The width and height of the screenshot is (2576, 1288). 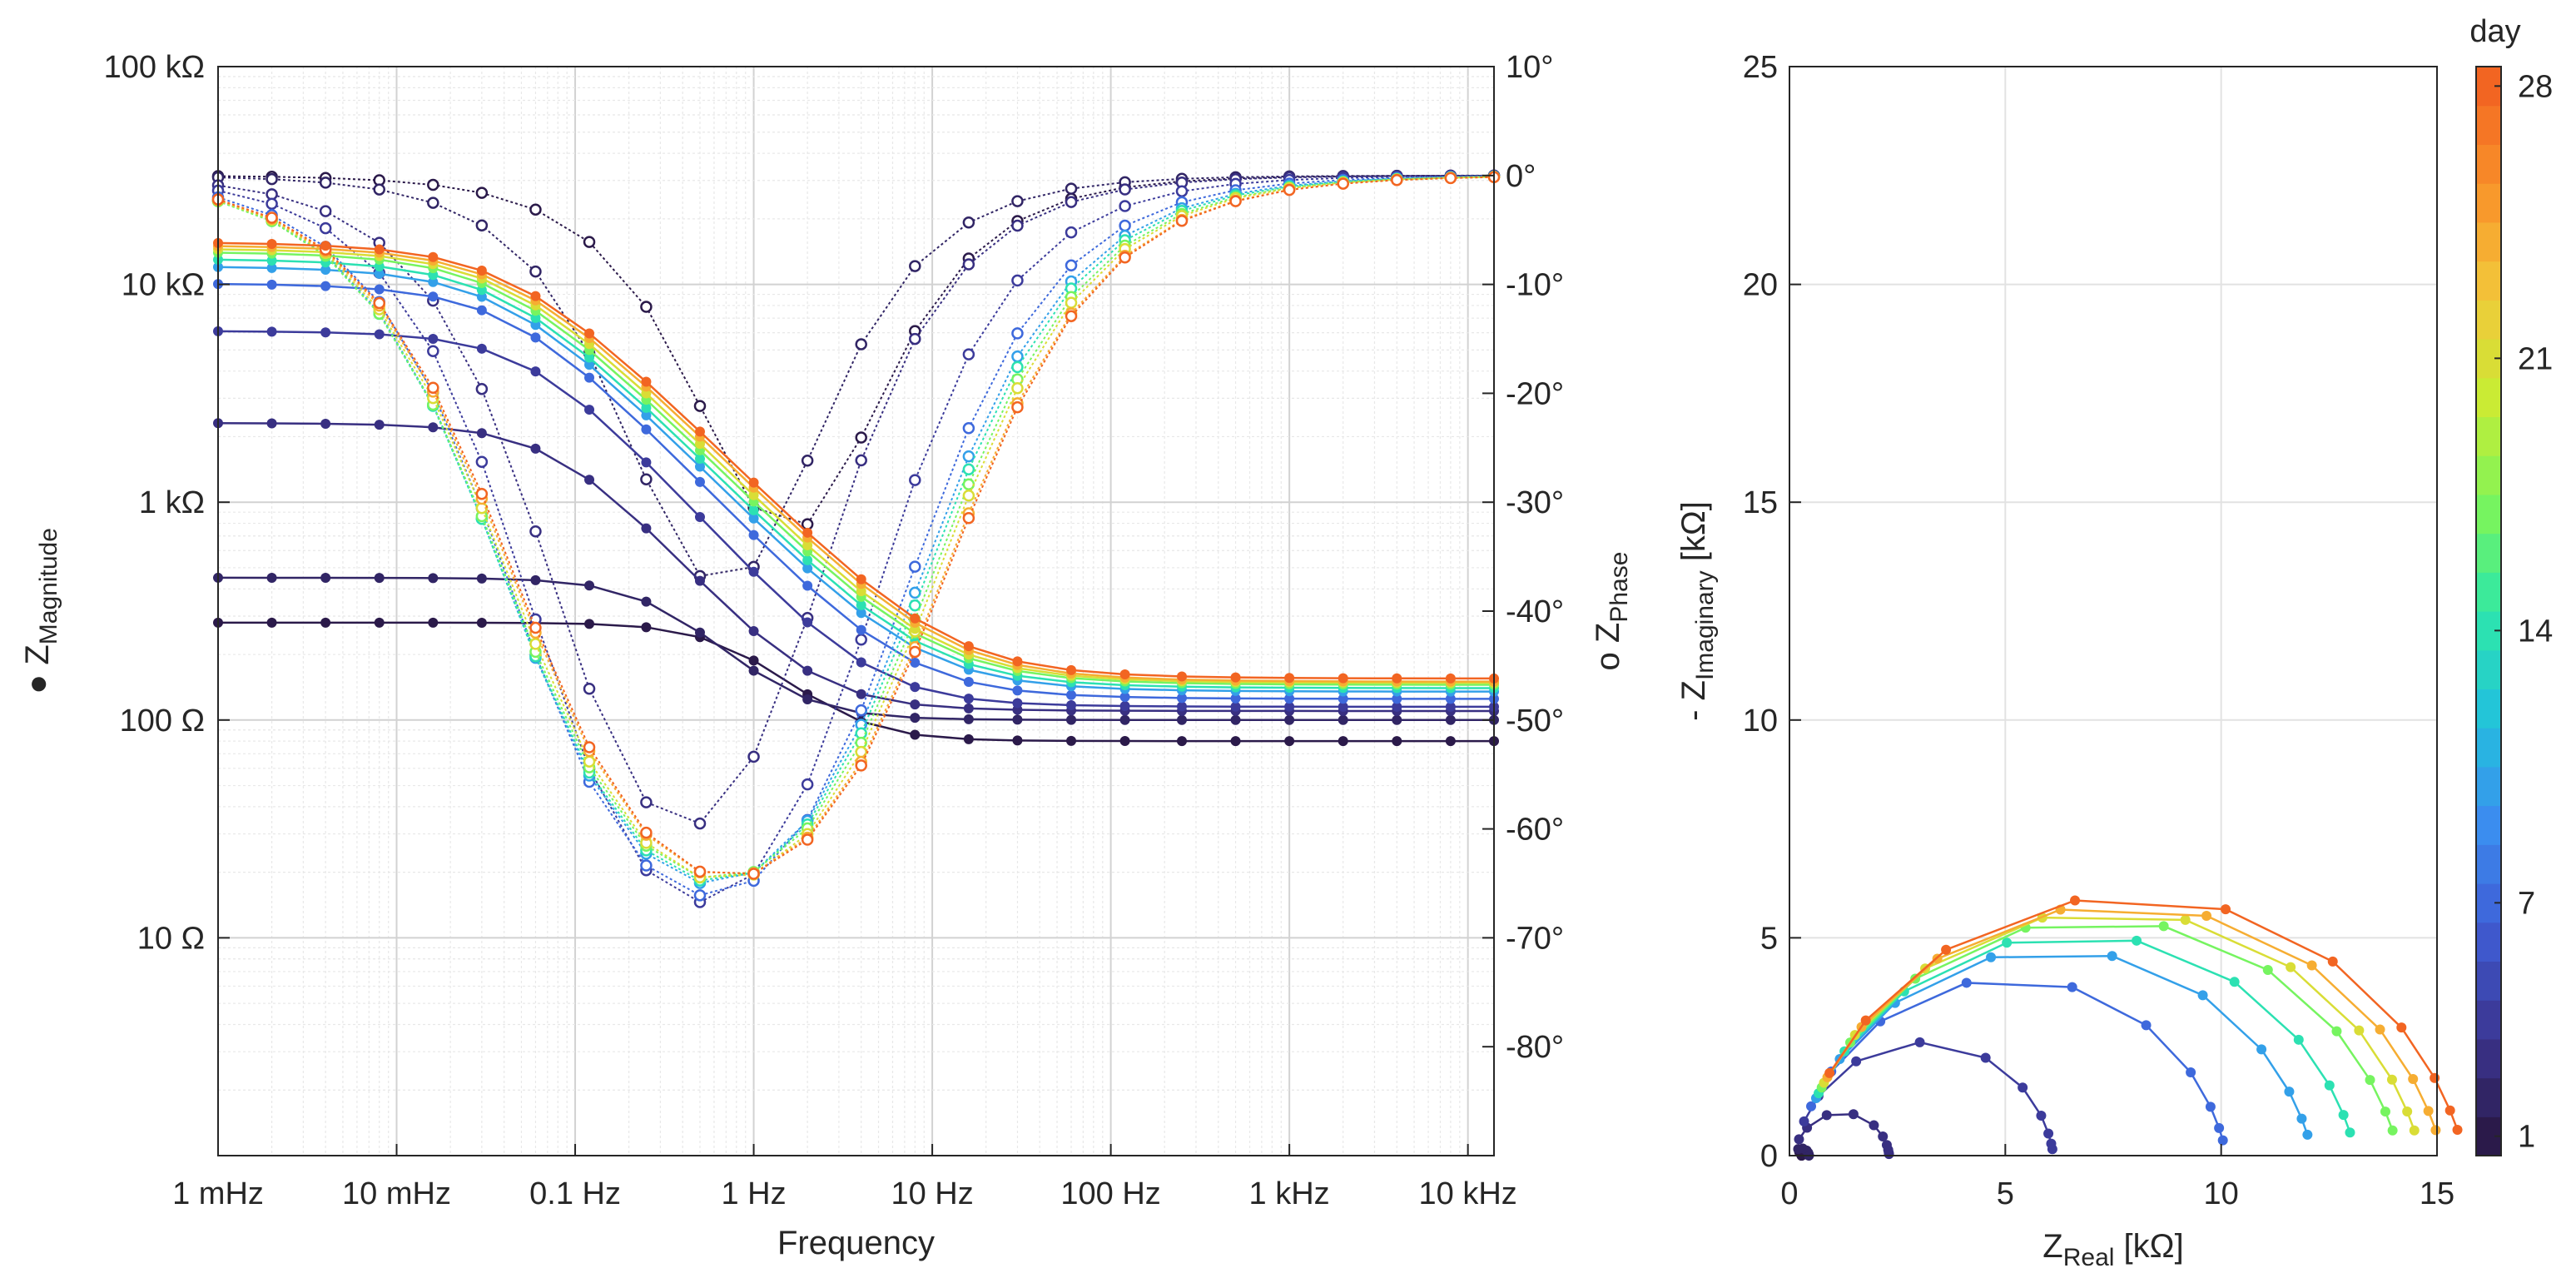 I want to click on bode-left-axis-main: Z, so click(x=37, y=654).